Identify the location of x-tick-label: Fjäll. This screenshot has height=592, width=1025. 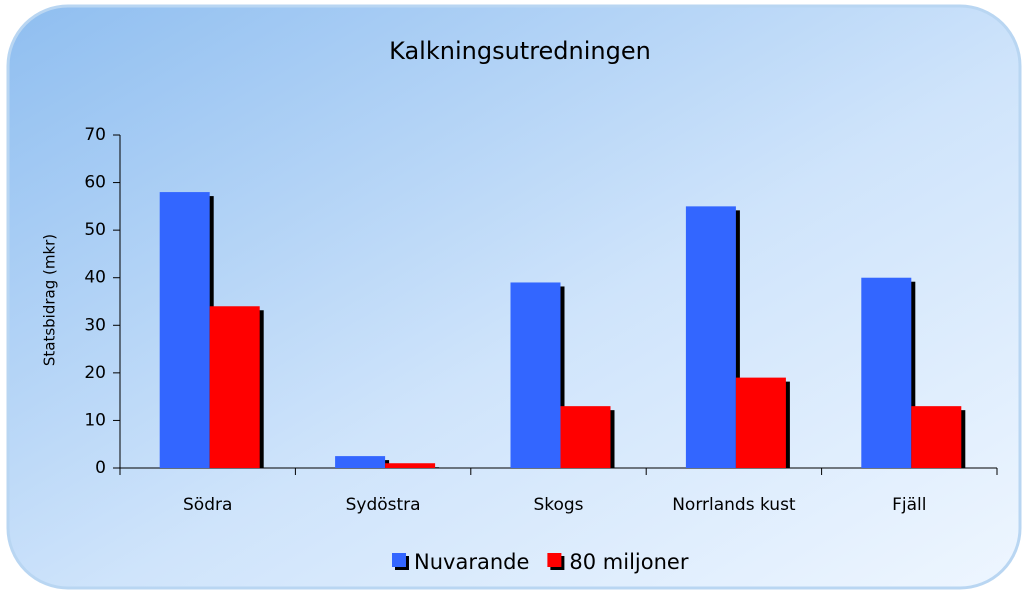
(909, 505).